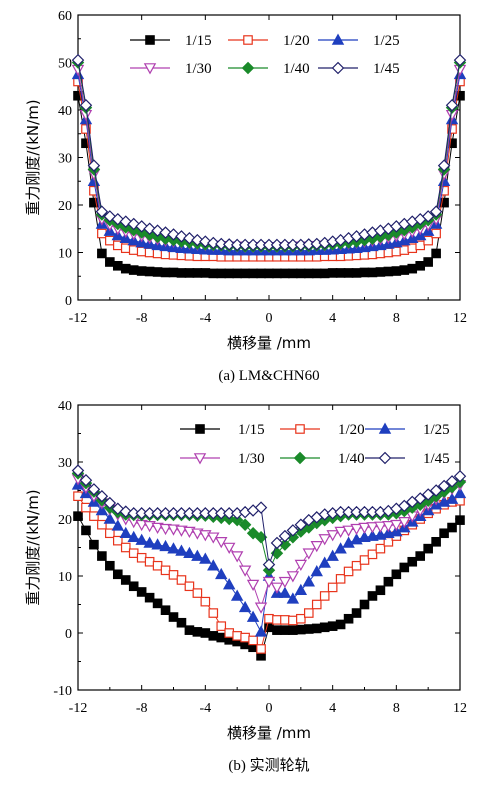 The height and width of the screenshot is (785, 488). What do you see at coordinates (65, 159) in the screenshot?
I see `y-tick-label: 30` at bounding box center [65, 159].